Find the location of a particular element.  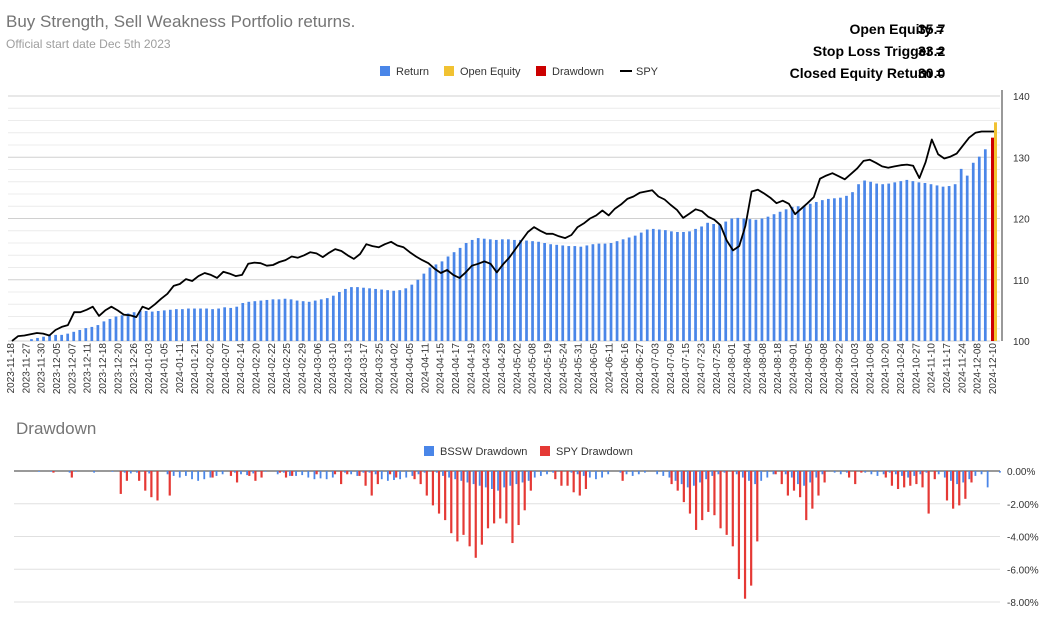

x-tick-label: 2024-11-24 is located at coordinates (962, 368).